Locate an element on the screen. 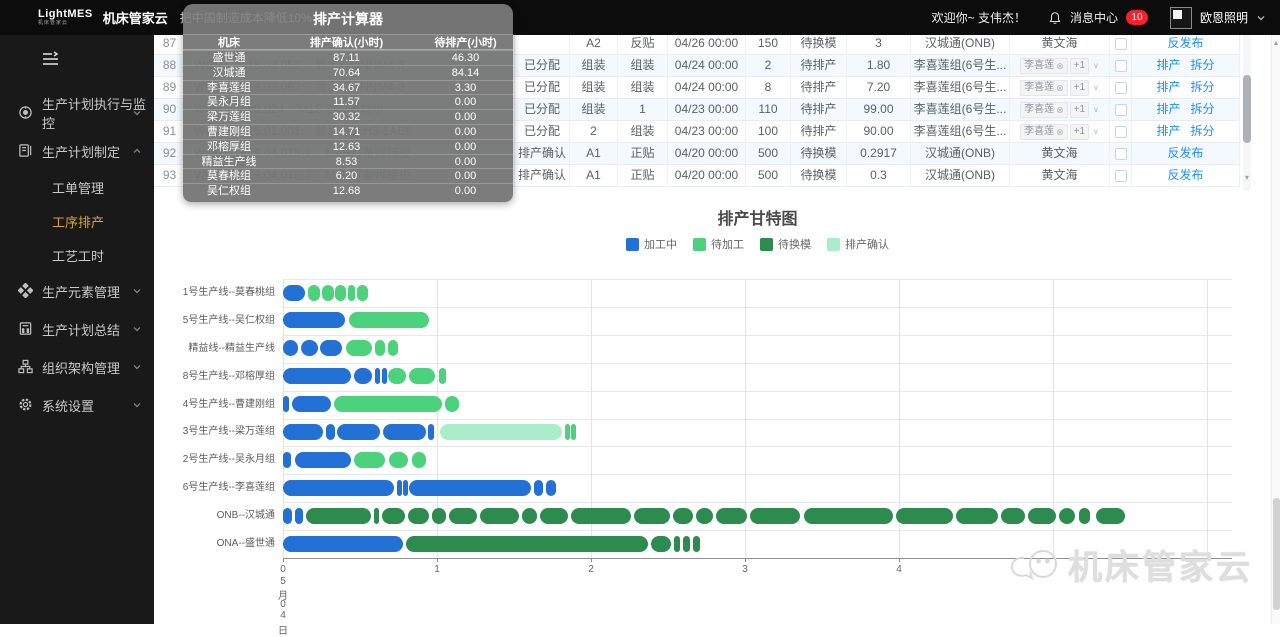 Image resolution: width=1280 pixels, height=637 pixels. sidebar-item-1-2: 工艺工时 is located at coordinates (78, 256).